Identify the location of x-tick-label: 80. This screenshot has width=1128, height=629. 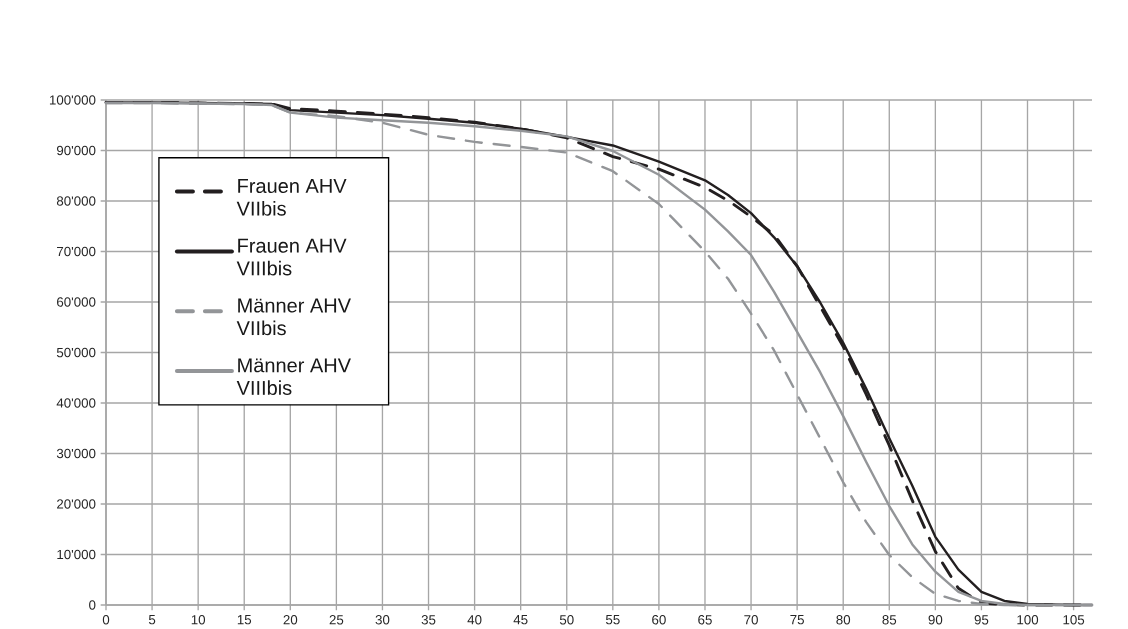
(843, 620).